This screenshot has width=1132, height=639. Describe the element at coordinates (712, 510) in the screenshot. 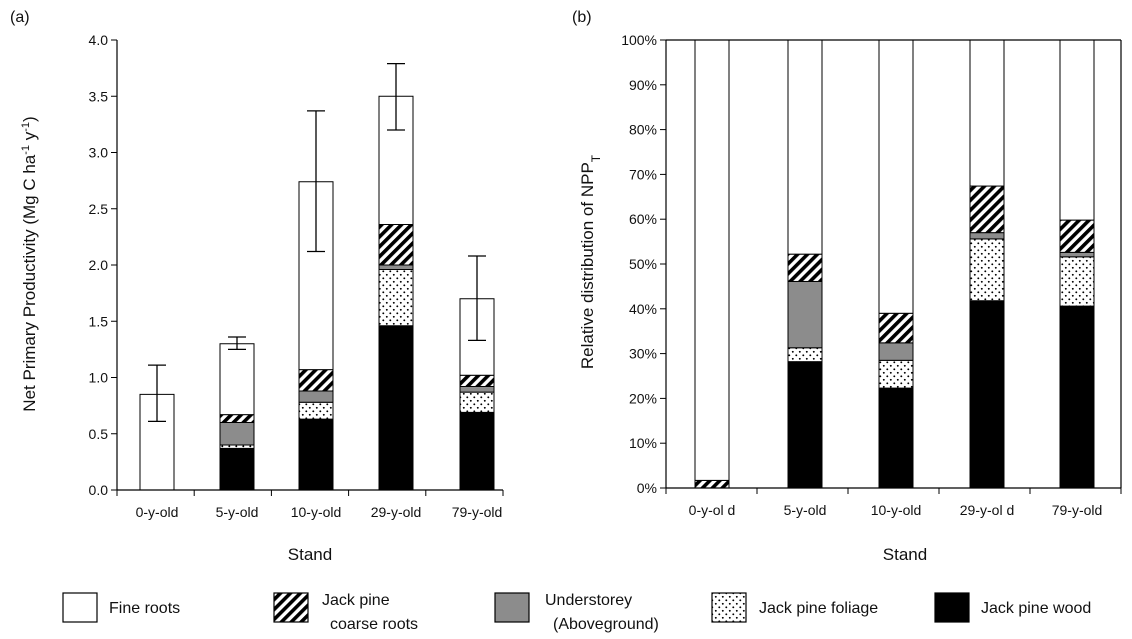

I see `x-tick-label: 0-y-ol d` at that location.